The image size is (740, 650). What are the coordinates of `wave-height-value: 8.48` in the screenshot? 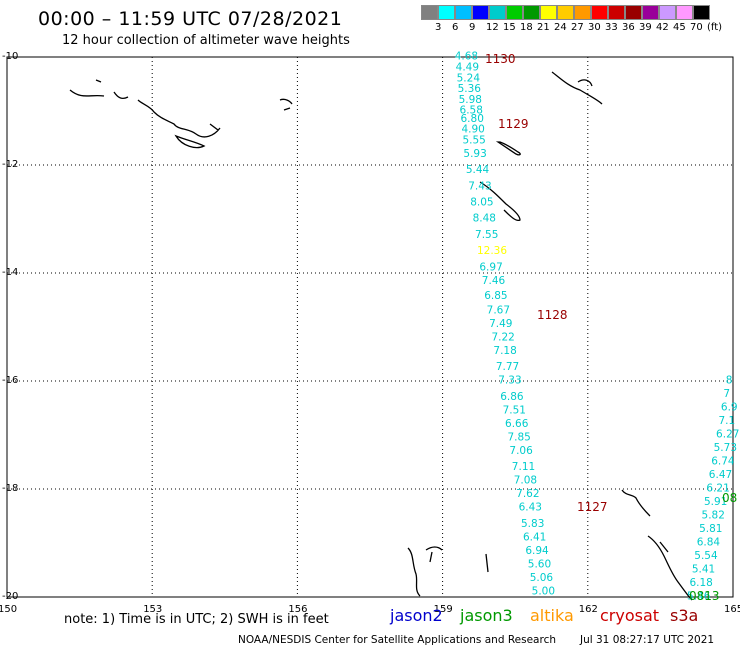 It's located at (484, 219).